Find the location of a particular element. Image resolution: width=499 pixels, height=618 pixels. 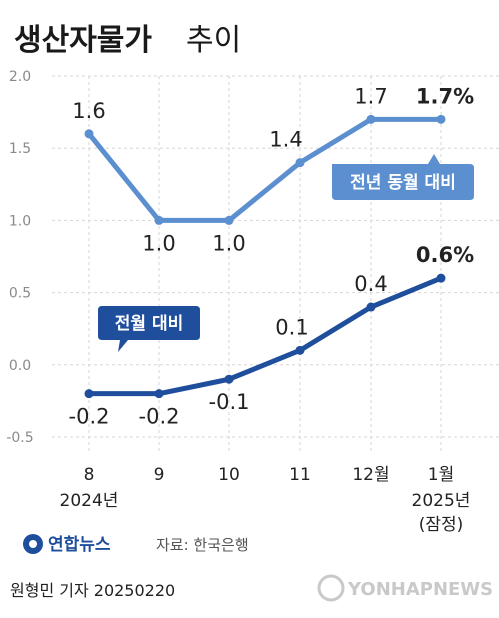

watermark: YONHAPNEWS is located at coordinates (405, 588).